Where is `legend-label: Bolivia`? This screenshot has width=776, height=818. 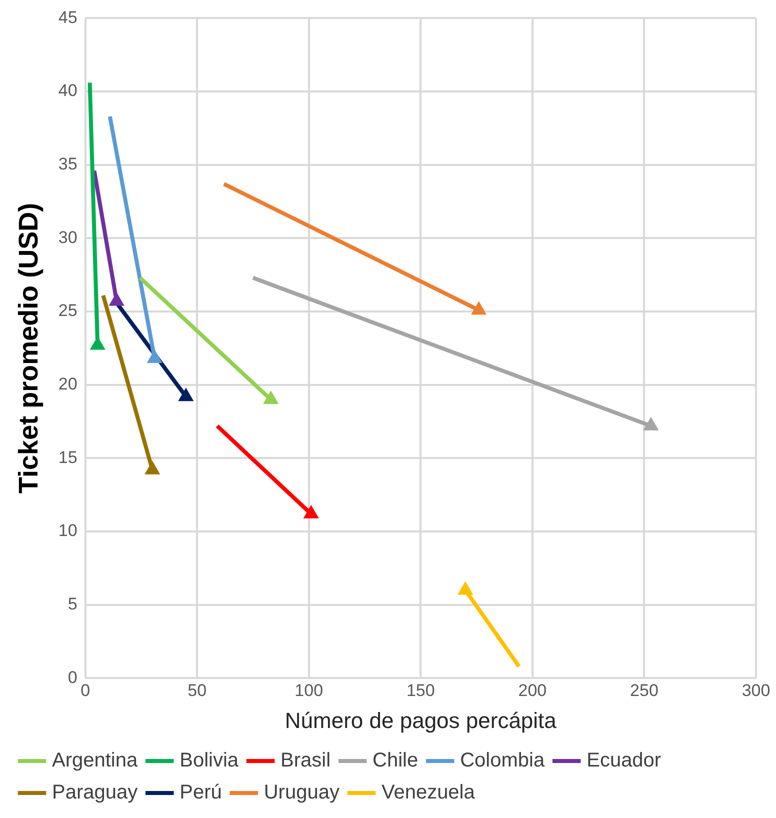 legend-label: Bolivia is located at coordinates (210, 761).